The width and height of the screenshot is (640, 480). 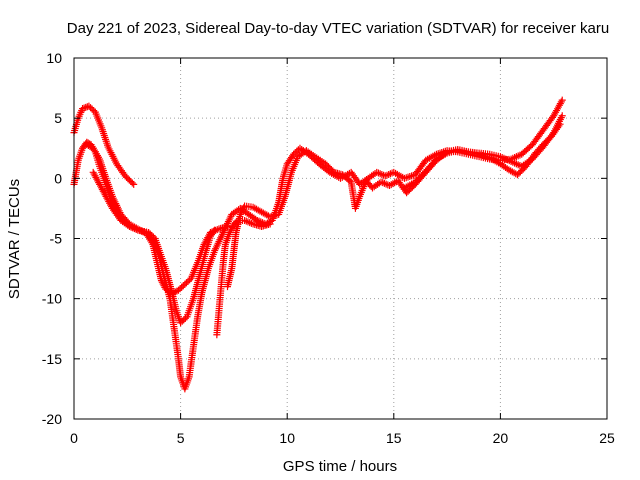 I want to click on y-tick-label: 10, so click(x=54, y=58).